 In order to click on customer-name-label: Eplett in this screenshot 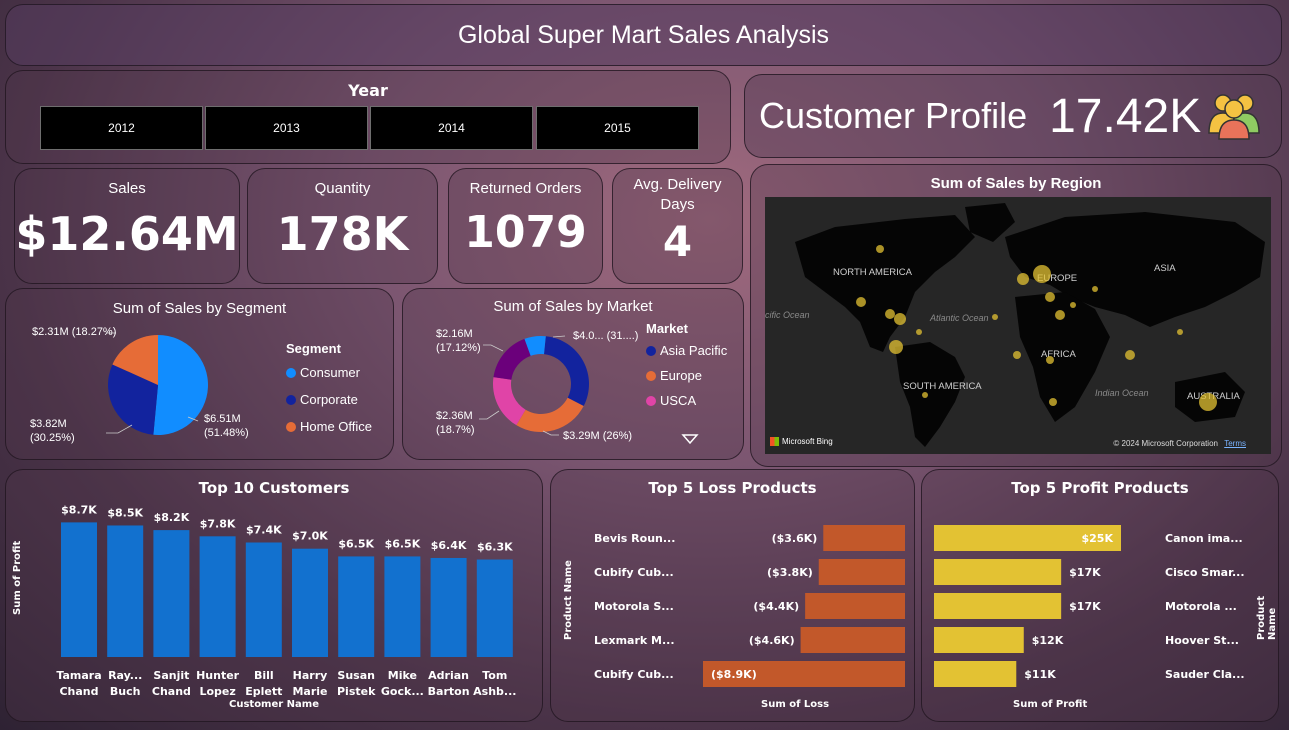, I will do `click(263, 691)`.